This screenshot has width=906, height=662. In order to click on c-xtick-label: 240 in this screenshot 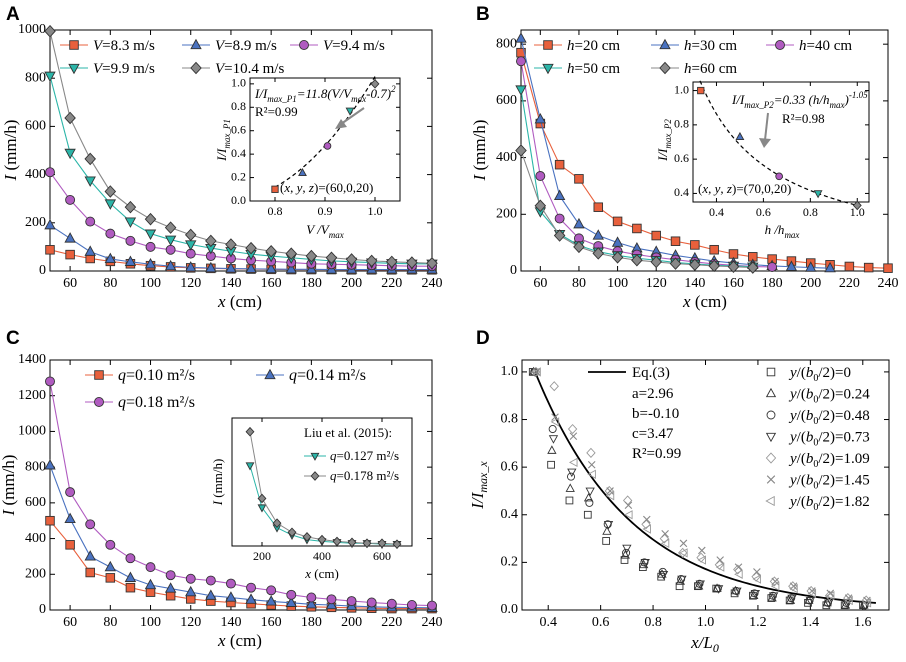, I will do `click(432, 622)`.